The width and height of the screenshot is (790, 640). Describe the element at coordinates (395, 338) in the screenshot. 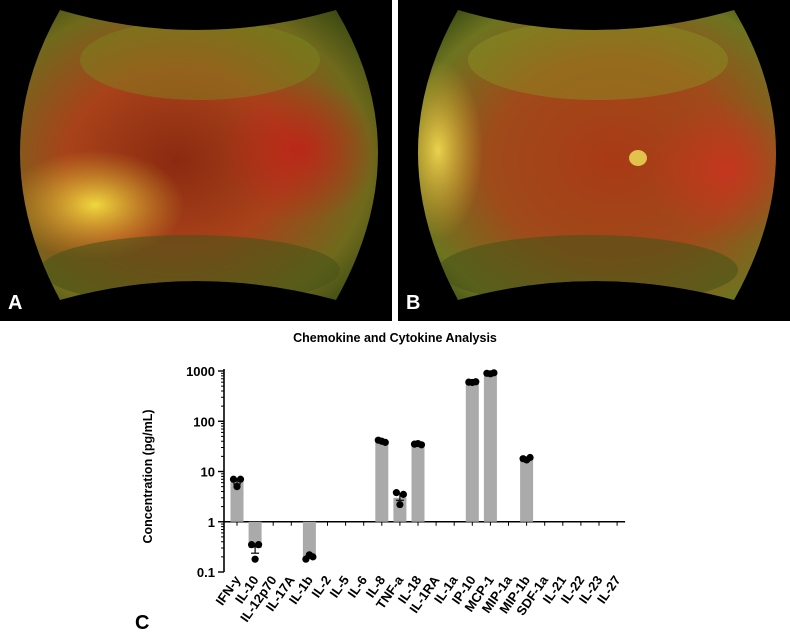

I see `chart-title: Chemokine and Cytokine Analysis` at that location.